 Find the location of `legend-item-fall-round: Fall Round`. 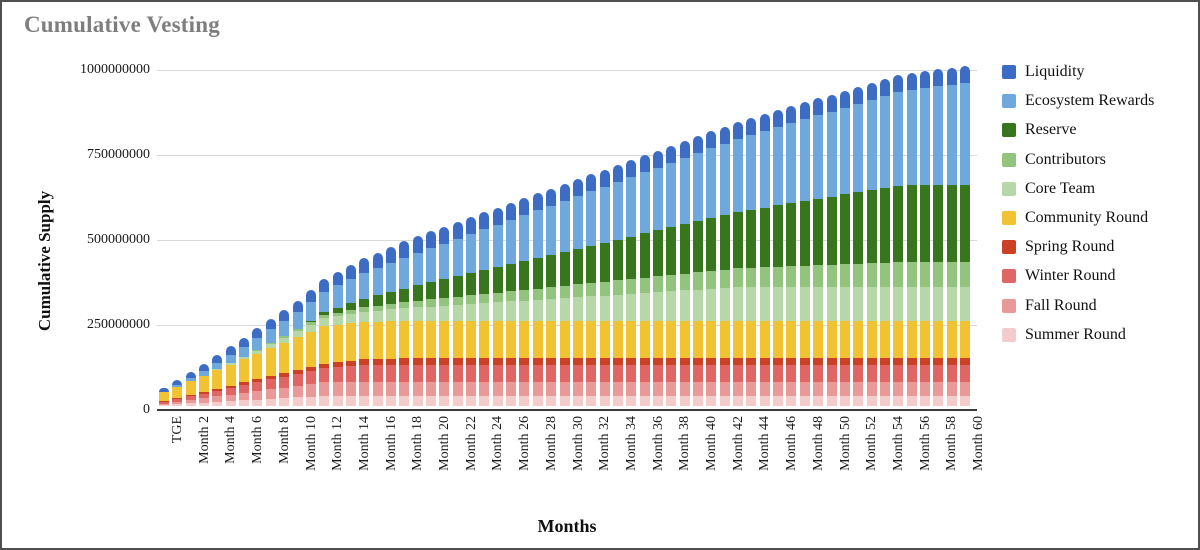

legend-item-fall-round: Fall Round is located at coordinates (1049, 306).